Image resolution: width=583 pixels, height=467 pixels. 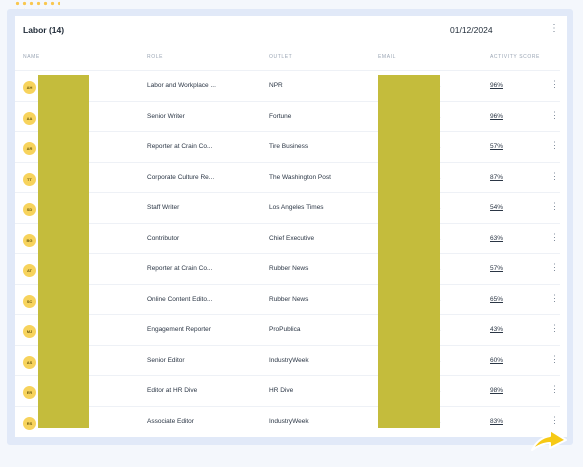 I want to click on outlet-cell: NPR, so click(x=276, y=85).